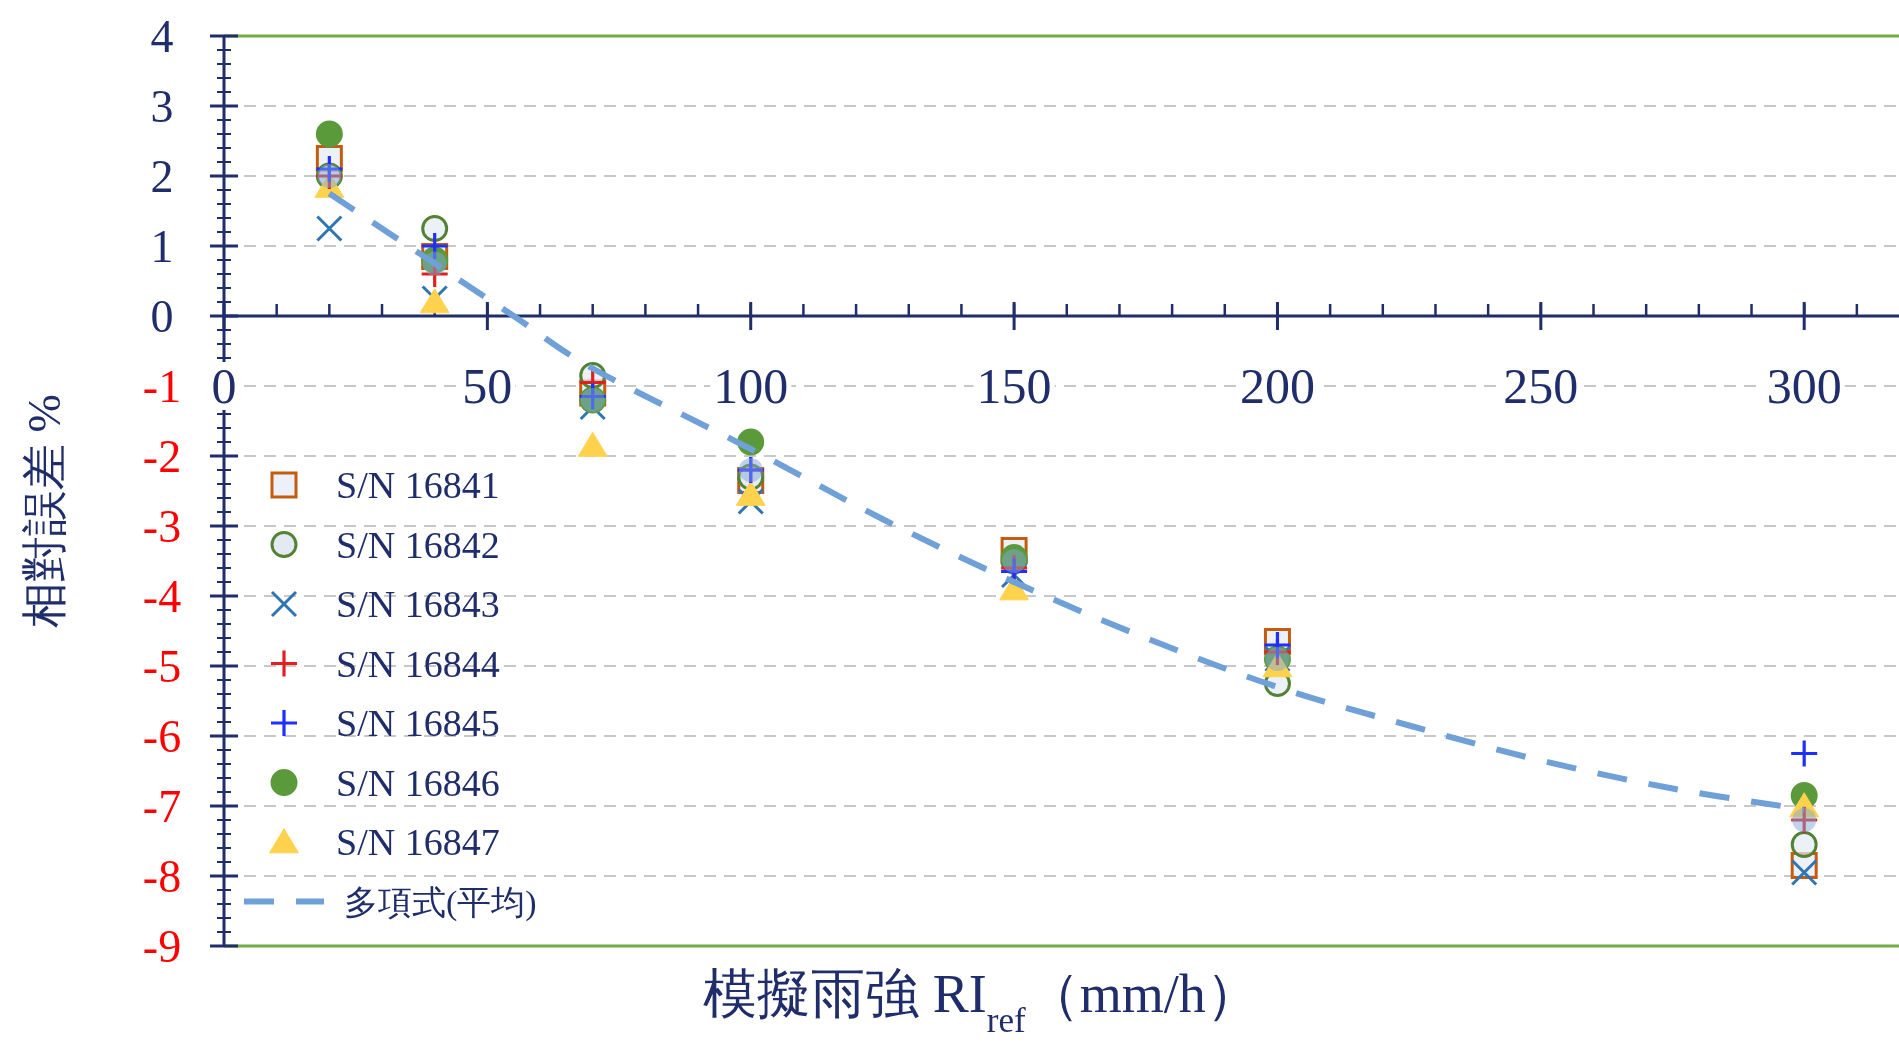 The image size is (1899, 1048). Describe the element at coordinates (162, 666) in the screenshot. I see `y-tick-label: -5` at that location.